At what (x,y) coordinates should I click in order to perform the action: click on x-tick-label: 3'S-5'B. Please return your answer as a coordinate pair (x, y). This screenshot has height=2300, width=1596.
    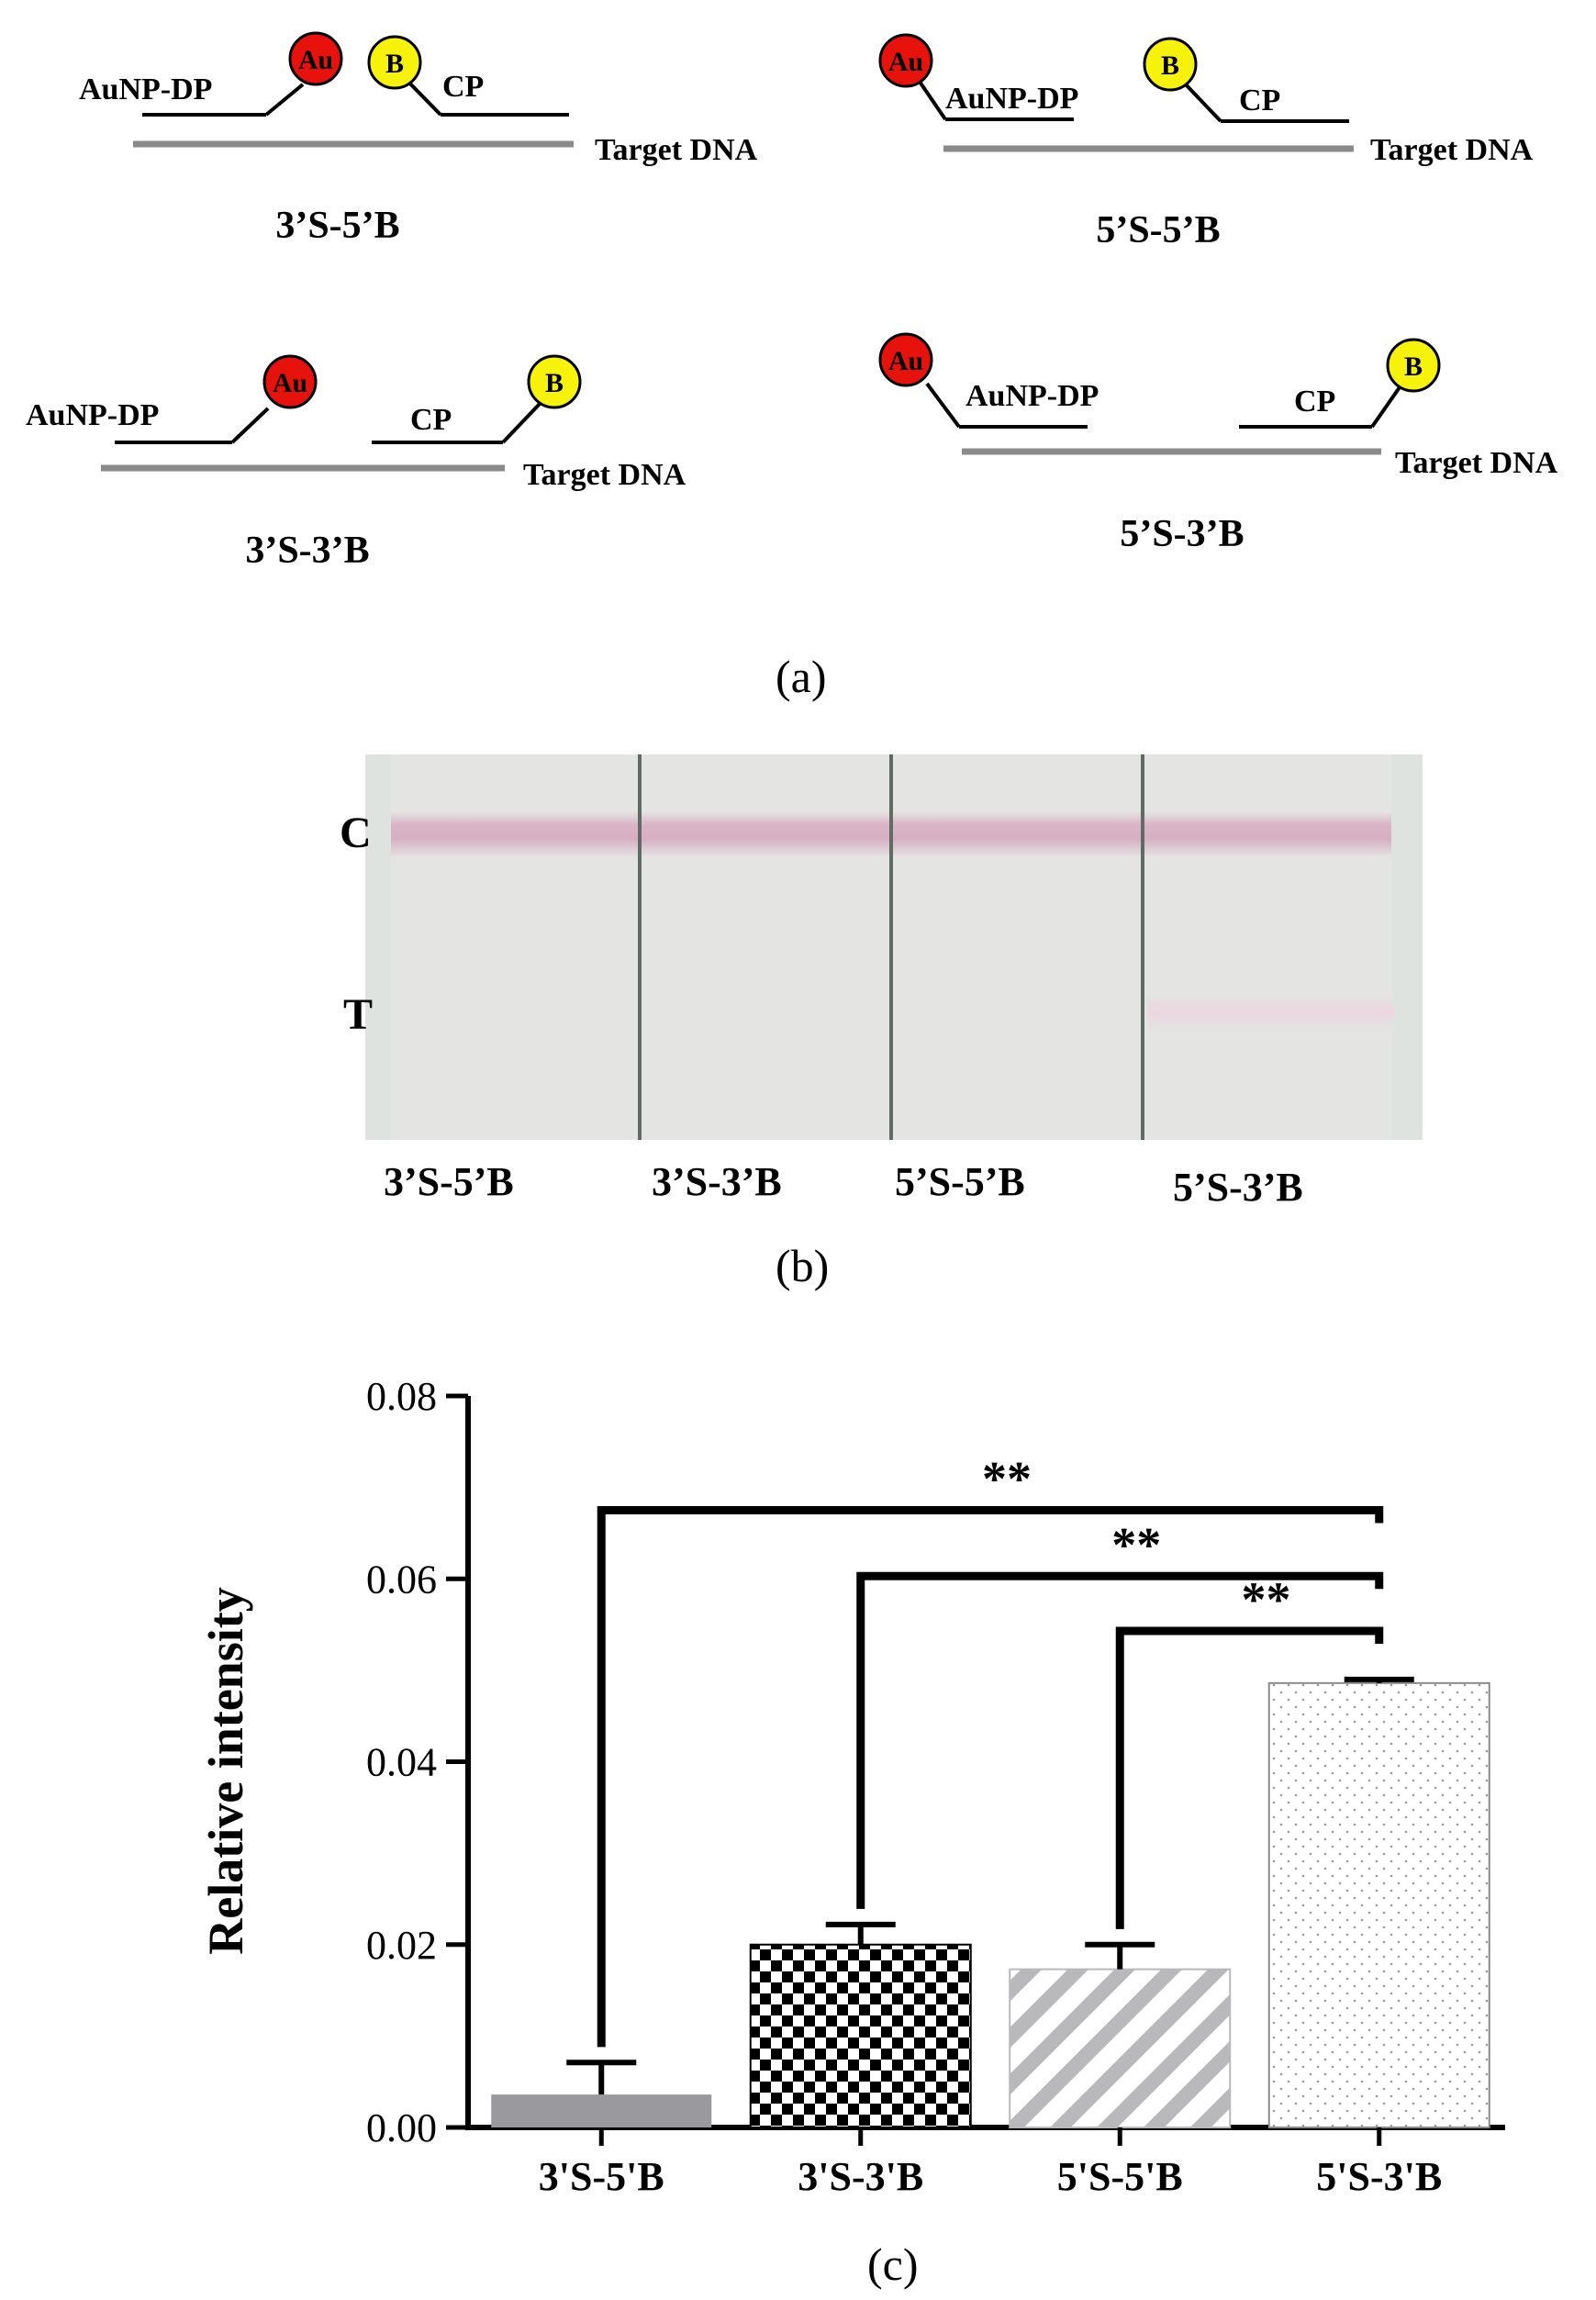
    Looking at the image, I should click on (601, 2176).